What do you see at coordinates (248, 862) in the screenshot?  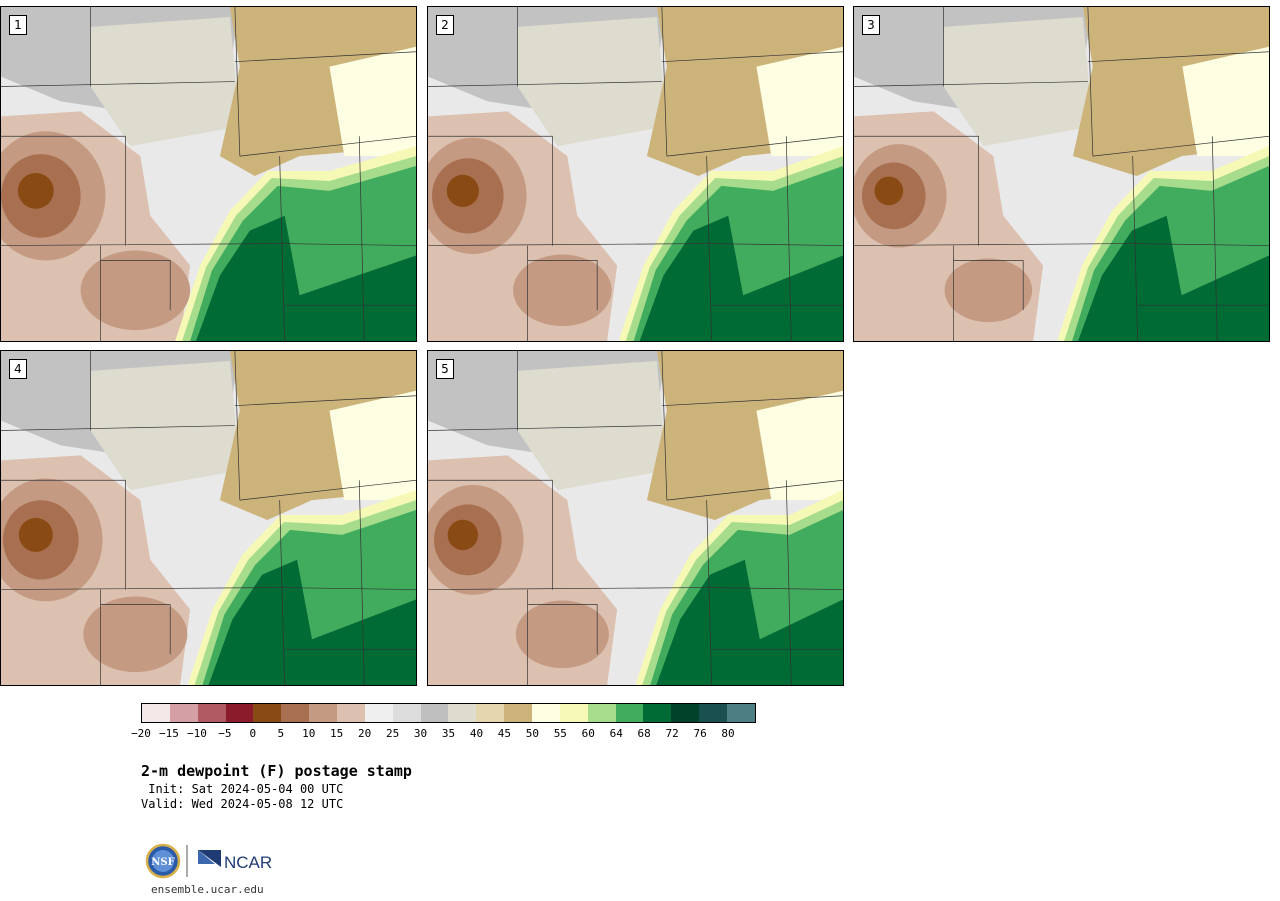 I see `ncar-logo-text: NCAR` at bounding box center [248, 862].